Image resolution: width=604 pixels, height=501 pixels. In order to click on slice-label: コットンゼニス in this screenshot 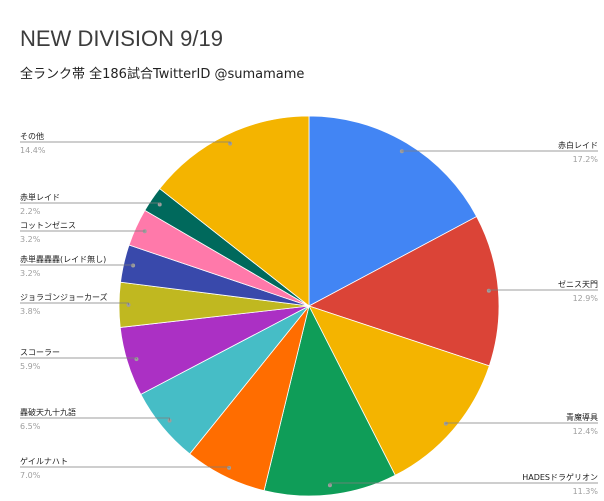, I will do `click(48, 225)`.